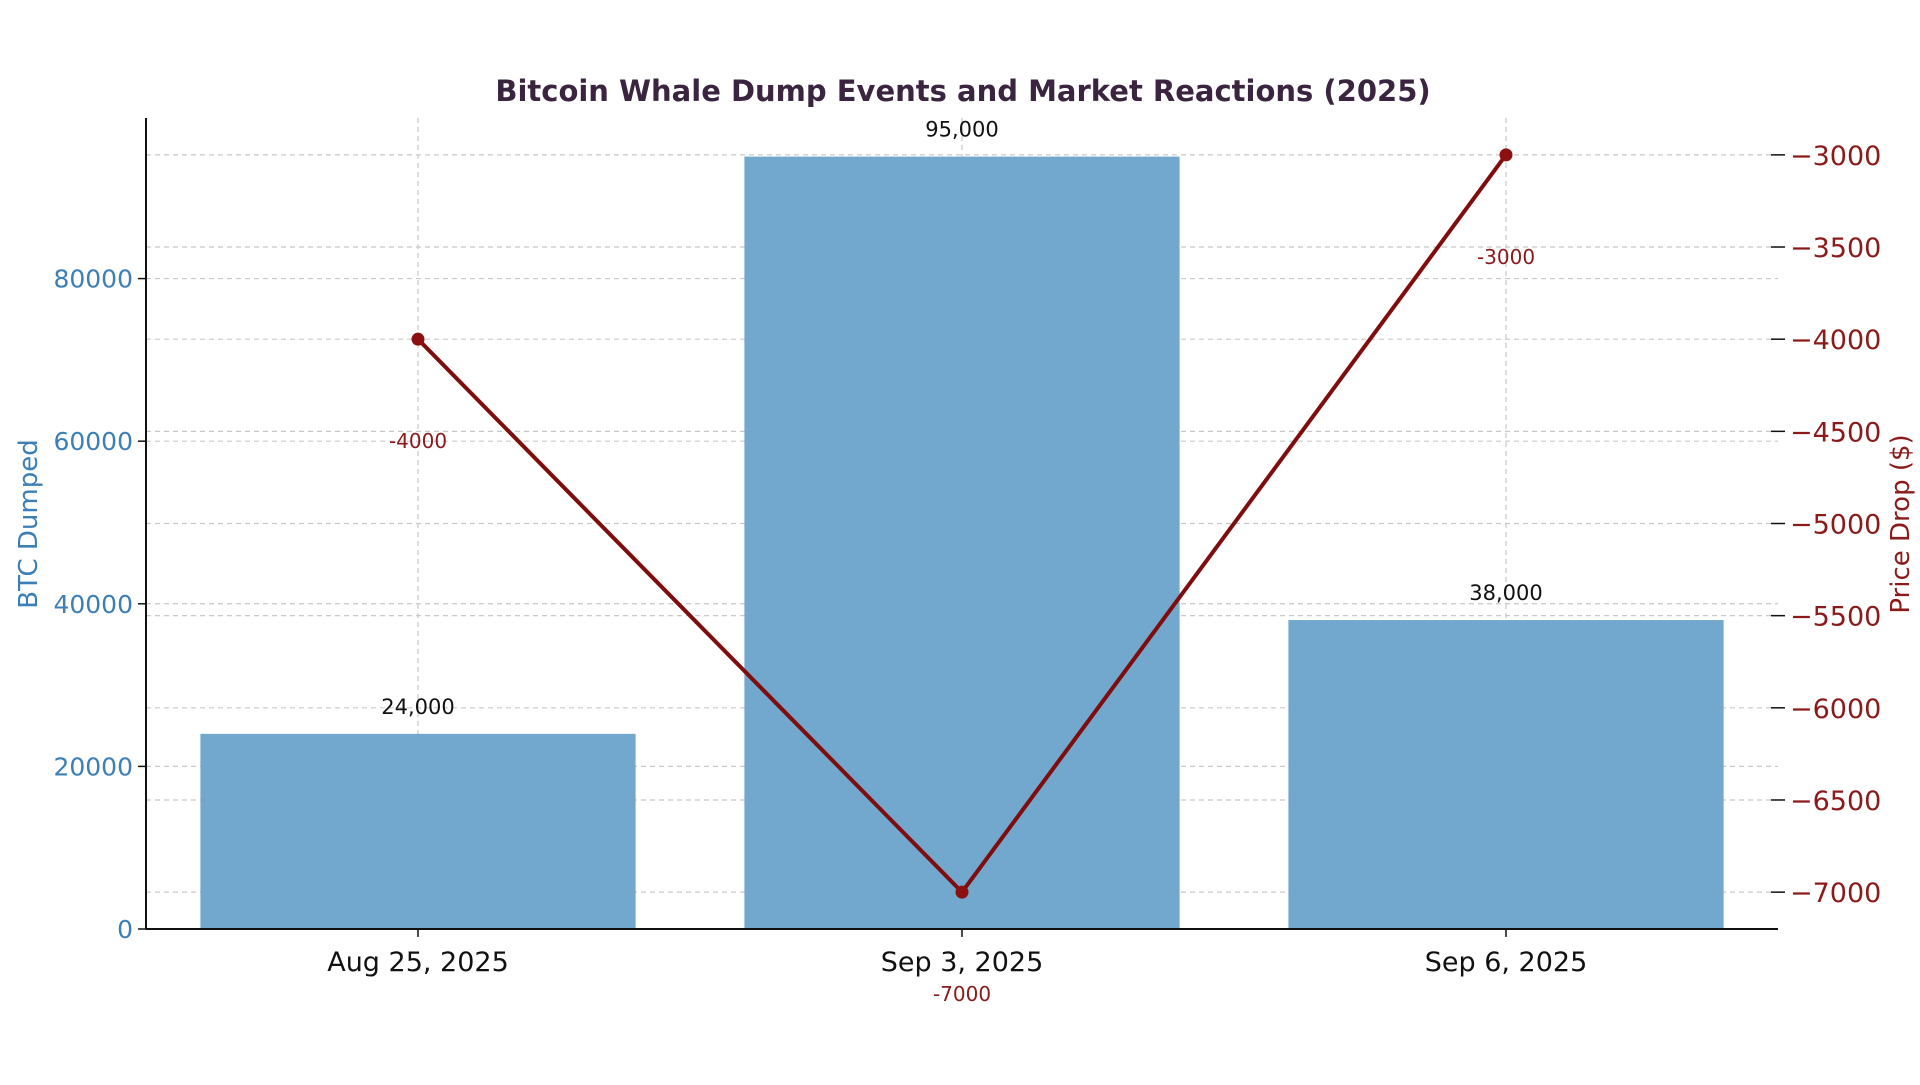  I want to click on right-tick-label: −3000, so click(1835, 156).